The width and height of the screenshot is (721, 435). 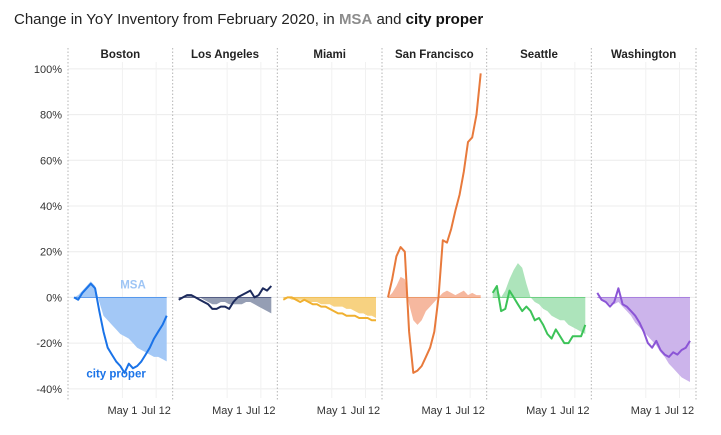 I want to click on panel-title: Los Angeles, so click(x=225, y=55).